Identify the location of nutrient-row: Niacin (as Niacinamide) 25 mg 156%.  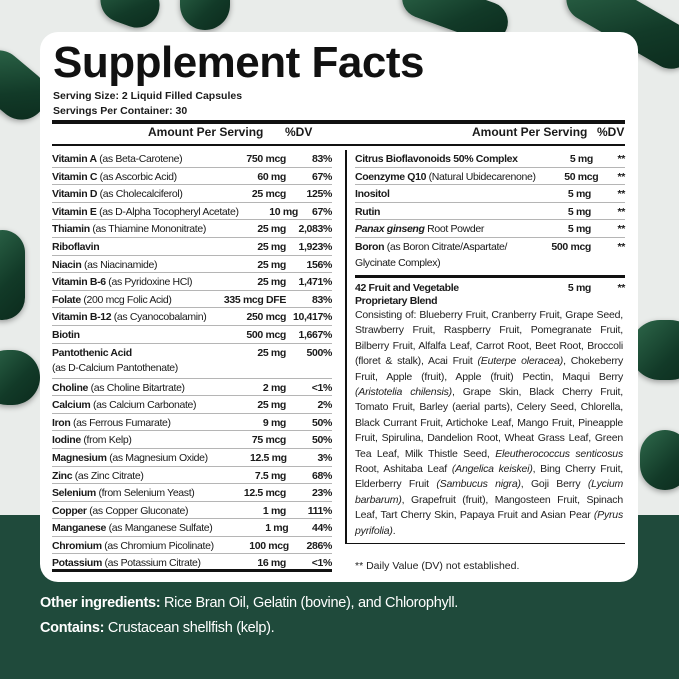
(192, 265).